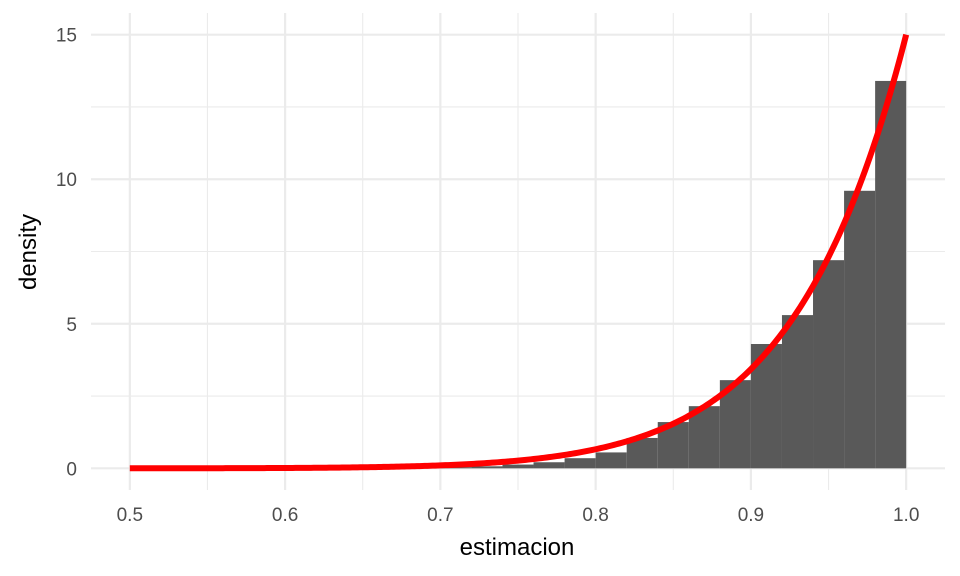 The width and height of the screenshot is (960, 576). What do you see at coordinates (71, 325) in the screenshot?
I see `y-tick-label: 5` at bounding box center [71, 325].